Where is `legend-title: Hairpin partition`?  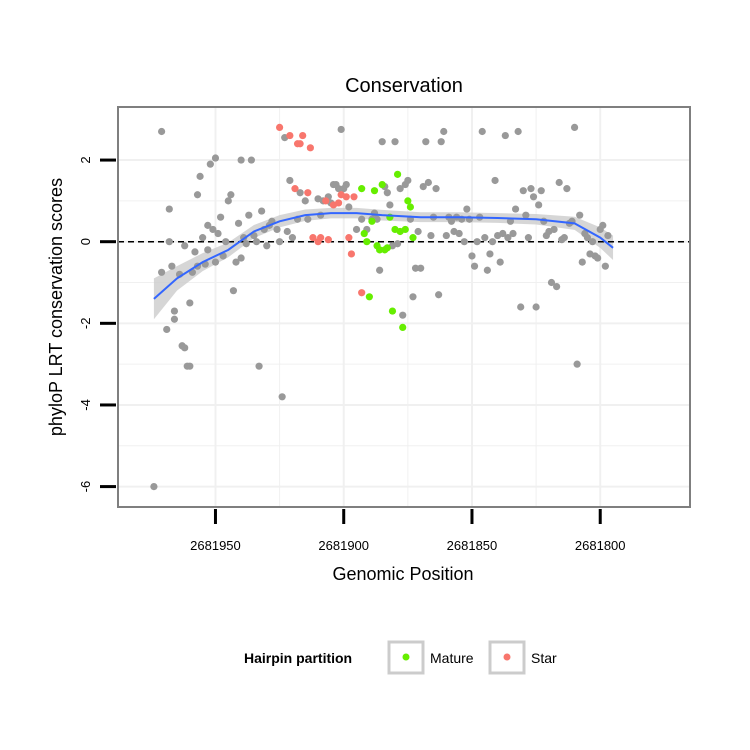 legend-title: Hairpin partition is located at coordinates (298, 658).